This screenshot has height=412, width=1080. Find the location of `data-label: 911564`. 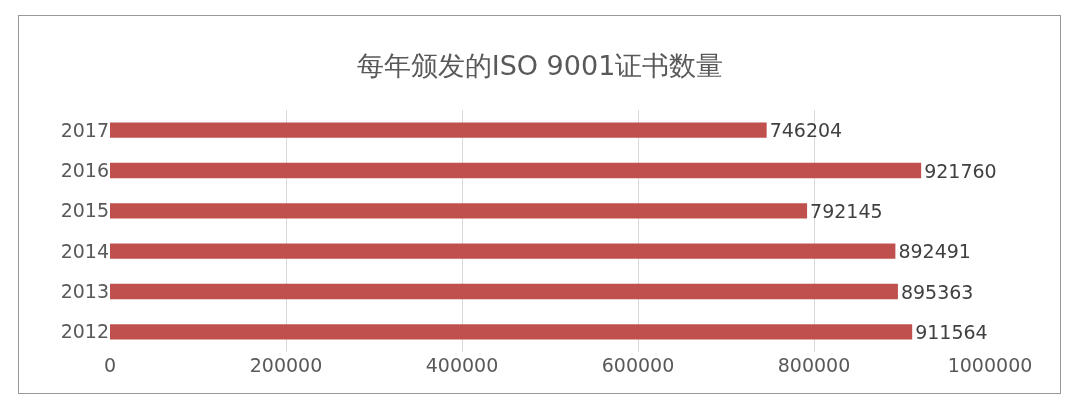

data-label: 911564 is located at coordinates (951, 331).